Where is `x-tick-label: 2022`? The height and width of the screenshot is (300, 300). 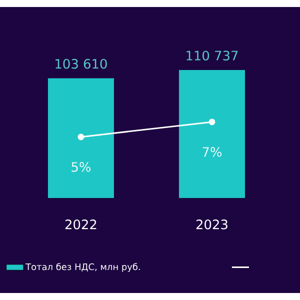
x-tick-label: 2022 is located at coordinates (80, 225).